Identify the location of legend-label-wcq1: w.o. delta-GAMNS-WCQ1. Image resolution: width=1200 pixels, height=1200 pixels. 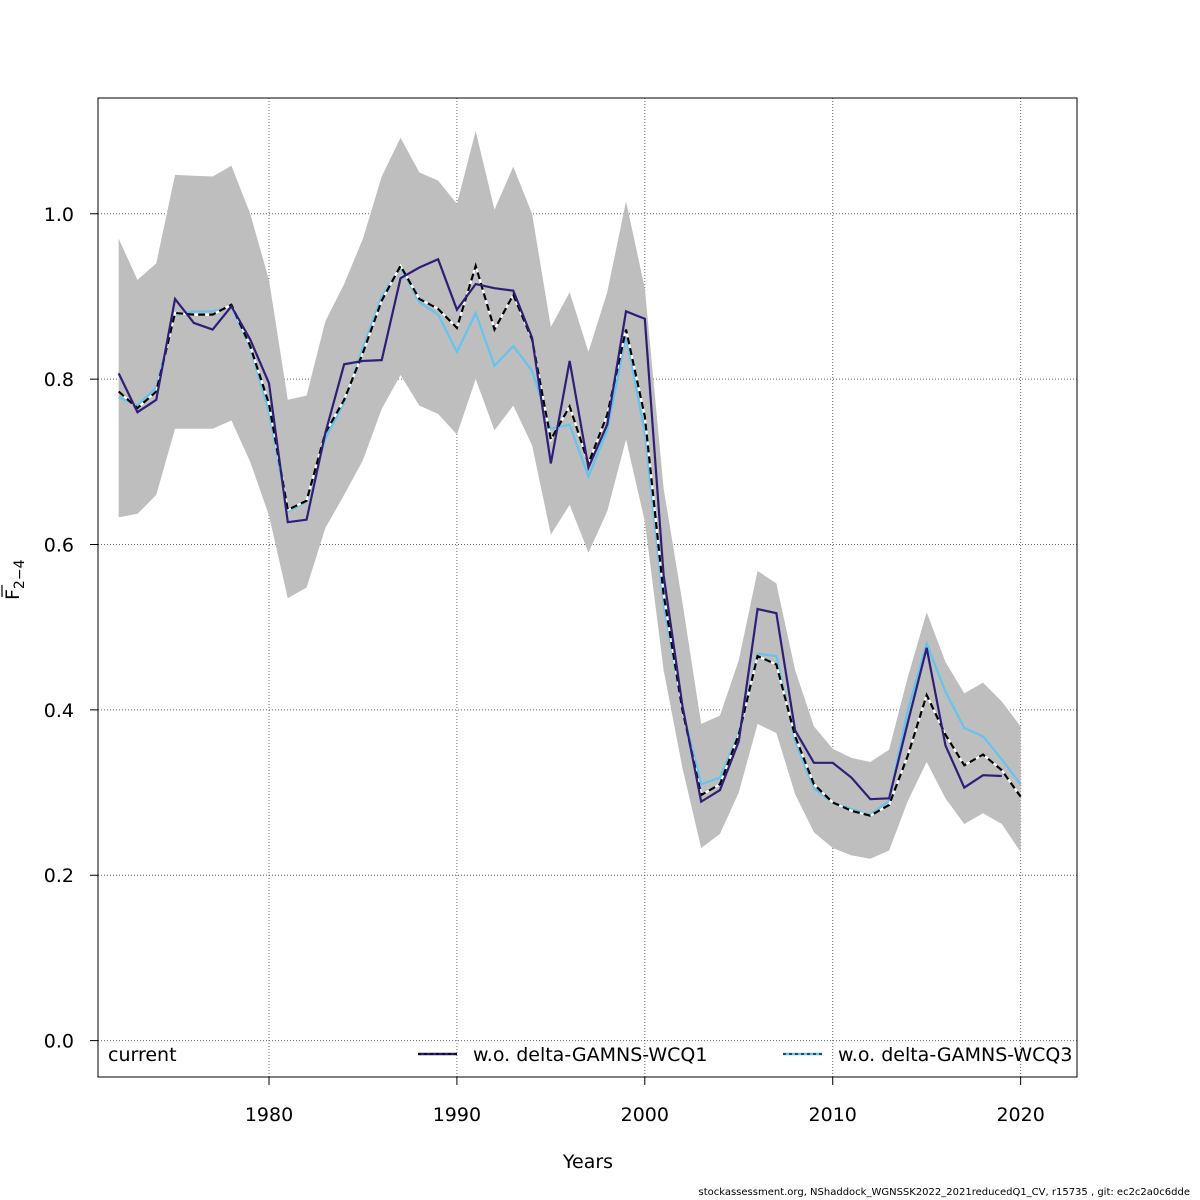
(590, 1055).